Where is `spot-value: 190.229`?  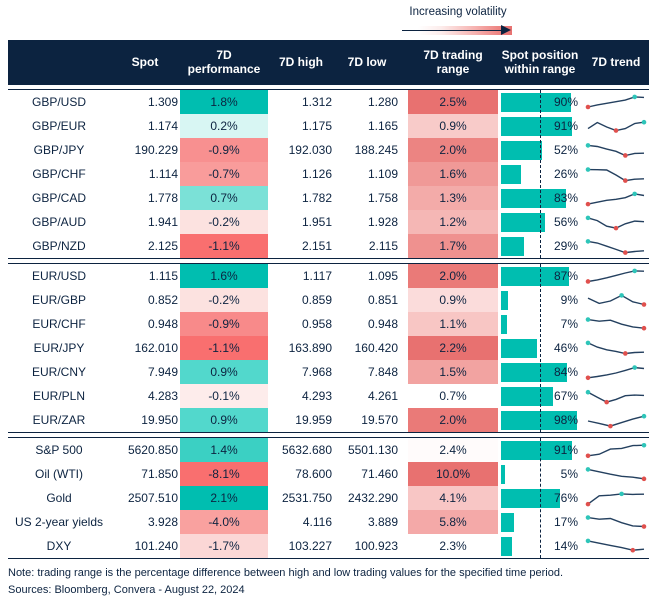
spot-value: 190.229 is located at coordinates (156, 150).